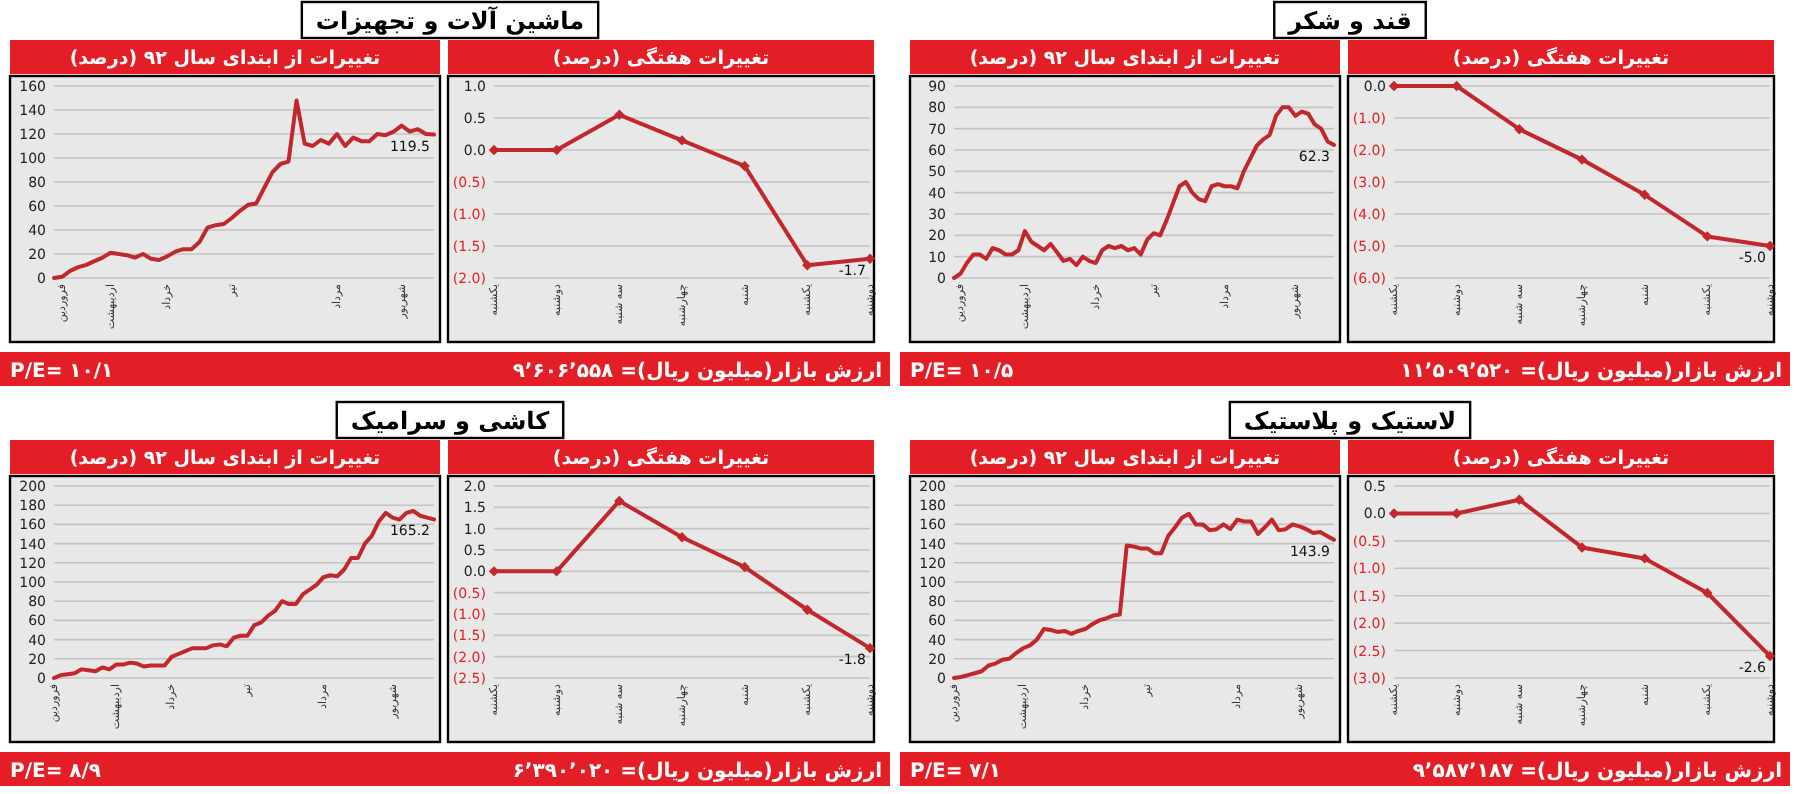 The width and height of the screenshot is (1800, 794). What do you see at coordinates (1349, 21) in the screenshot?
I see `chart-title: قند و شکر` at bounding box center [1349, 21].